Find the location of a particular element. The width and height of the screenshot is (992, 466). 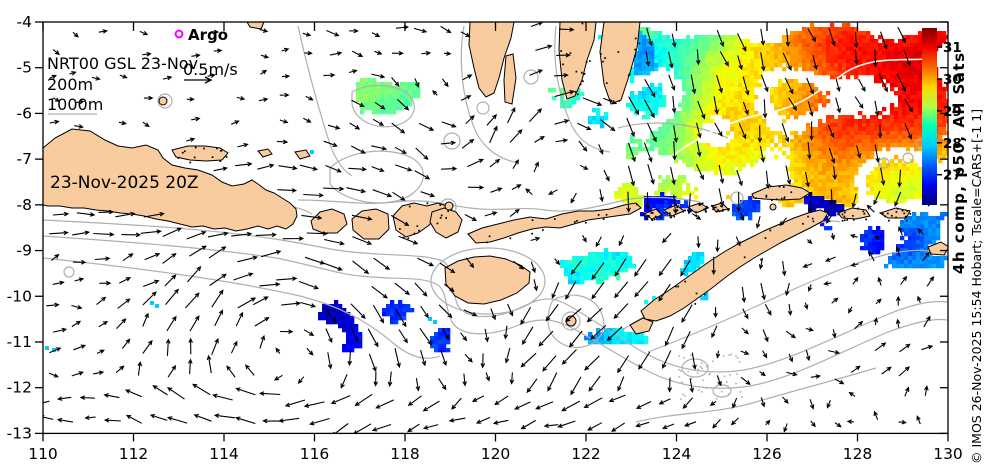

x-tick-label: 120 is located at coordinates (496, 454).